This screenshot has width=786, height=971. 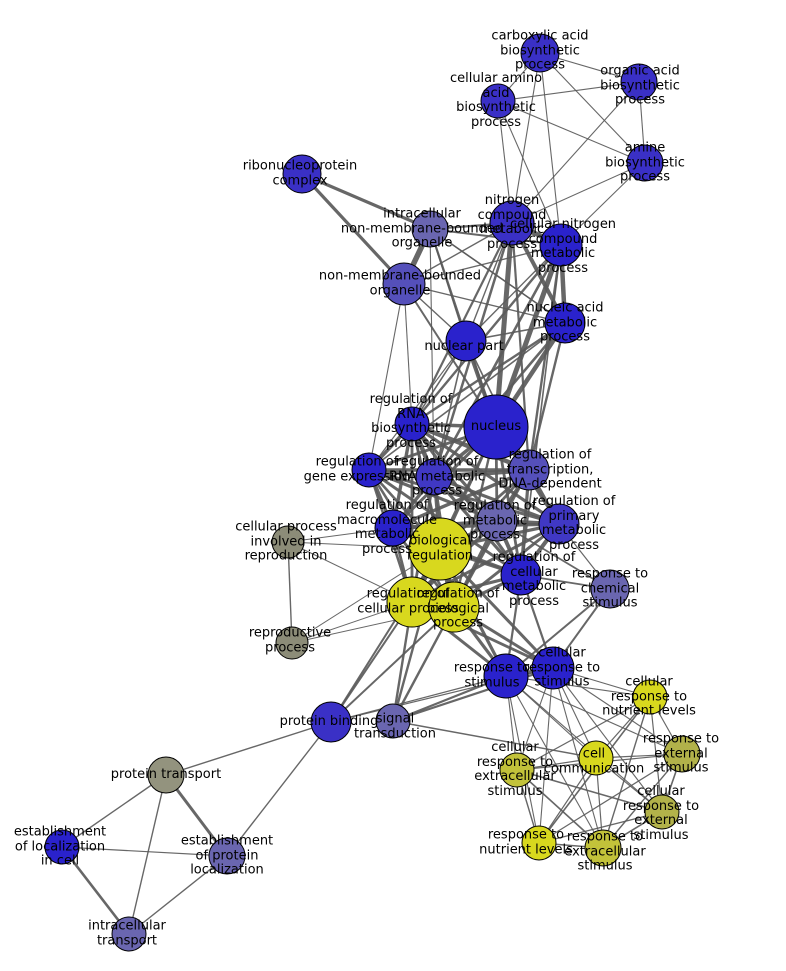 What do you see at coordinates (466, 341) in the screenshot?
I see `graph-node-nuclear_part` at bounding box center [466, 341].